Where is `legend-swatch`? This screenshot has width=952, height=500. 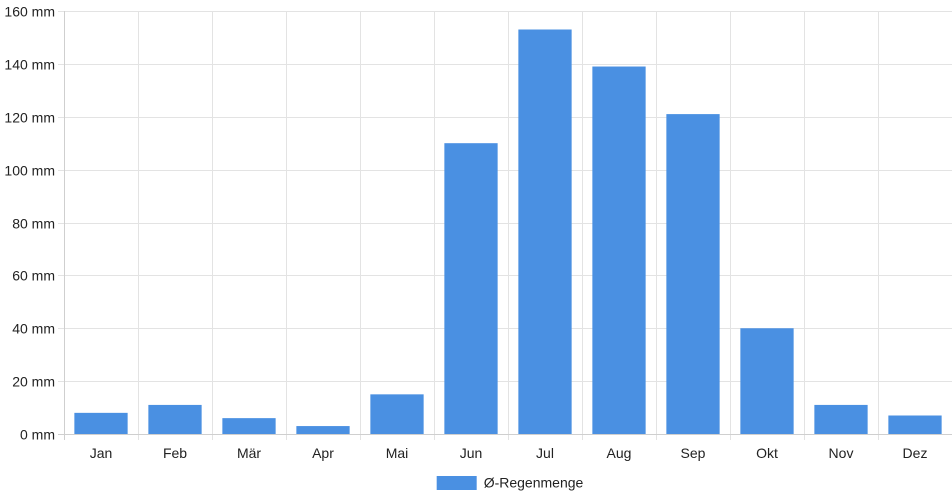 legend-swatch is located at coordinates (456, 483).